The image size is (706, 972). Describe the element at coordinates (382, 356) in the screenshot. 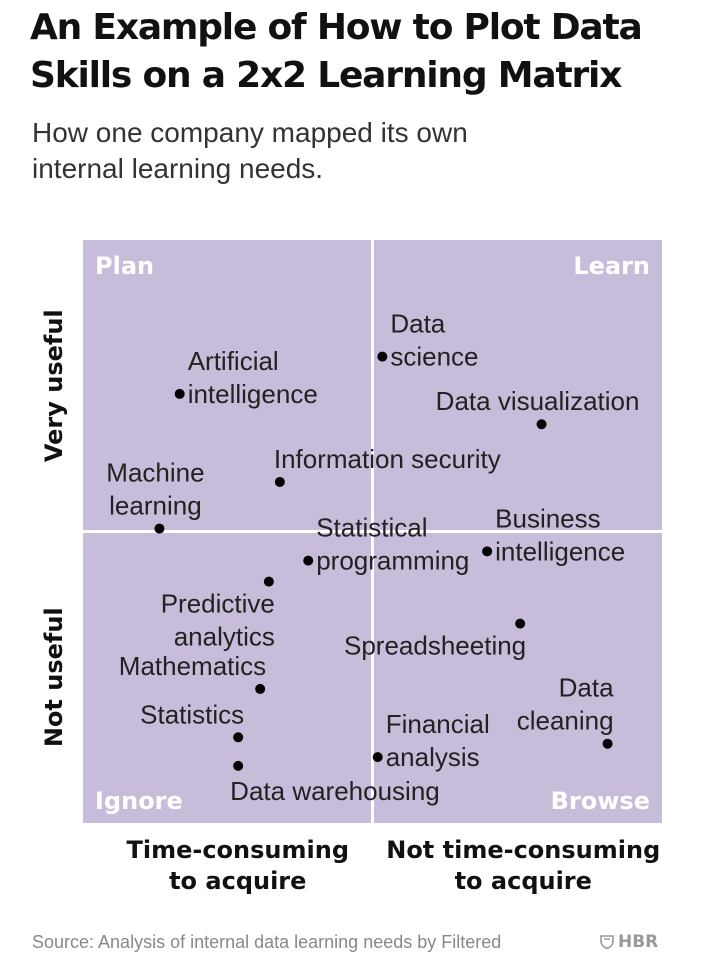

I see `data-point-data-science` at that location.